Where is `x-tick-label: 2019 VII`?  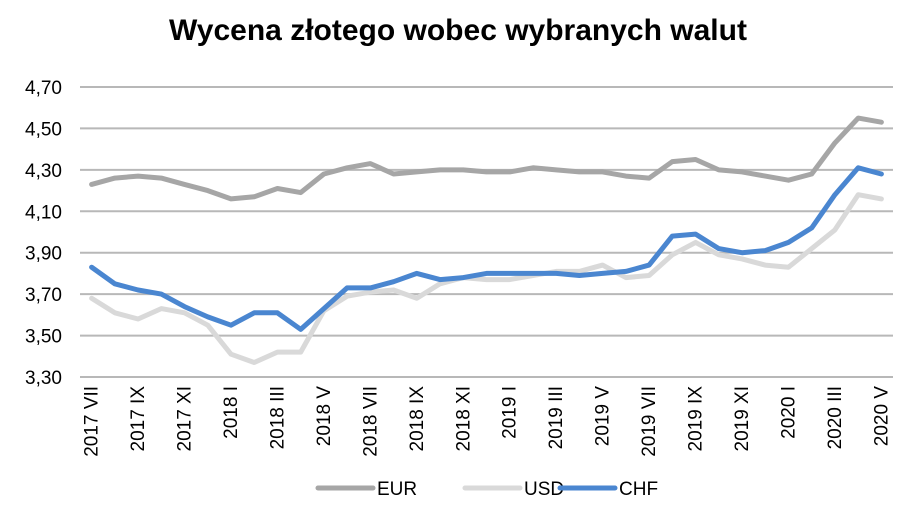 x-tick-label: 2019 VII is located at coordinates (649, 421).